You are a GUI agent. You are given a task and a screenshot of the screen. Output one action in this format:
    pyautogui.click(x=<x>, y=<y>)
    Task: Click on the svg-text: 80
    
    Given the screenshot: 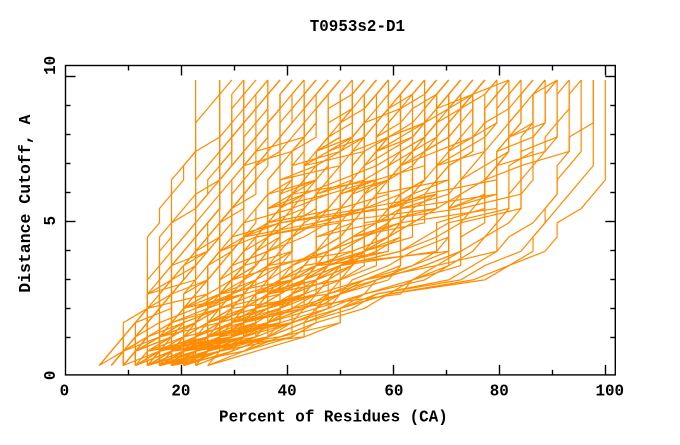 What is the action you would take?
    pyautogui.click(x=499, y=391)
    